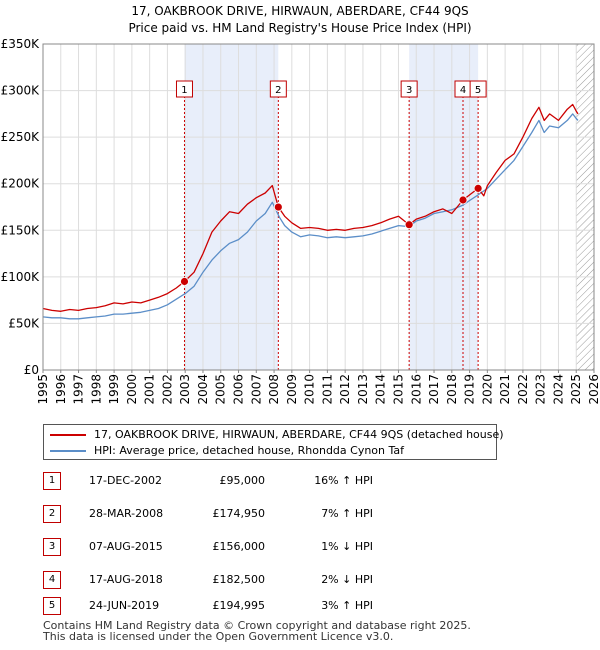 This screenshot has height=650, width=600. What do you see at coordinates (541, 389) in the screenshot?
I see `x-tick-label: 2023` at bounding box center [541, 389].